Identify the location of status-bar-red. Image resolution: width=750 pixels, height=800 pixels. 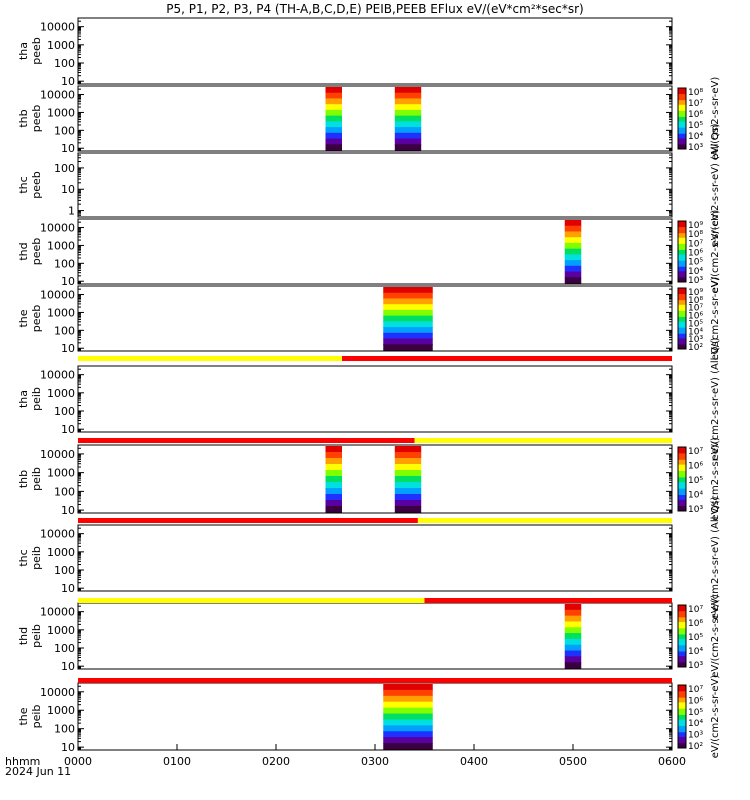
(375, 680).